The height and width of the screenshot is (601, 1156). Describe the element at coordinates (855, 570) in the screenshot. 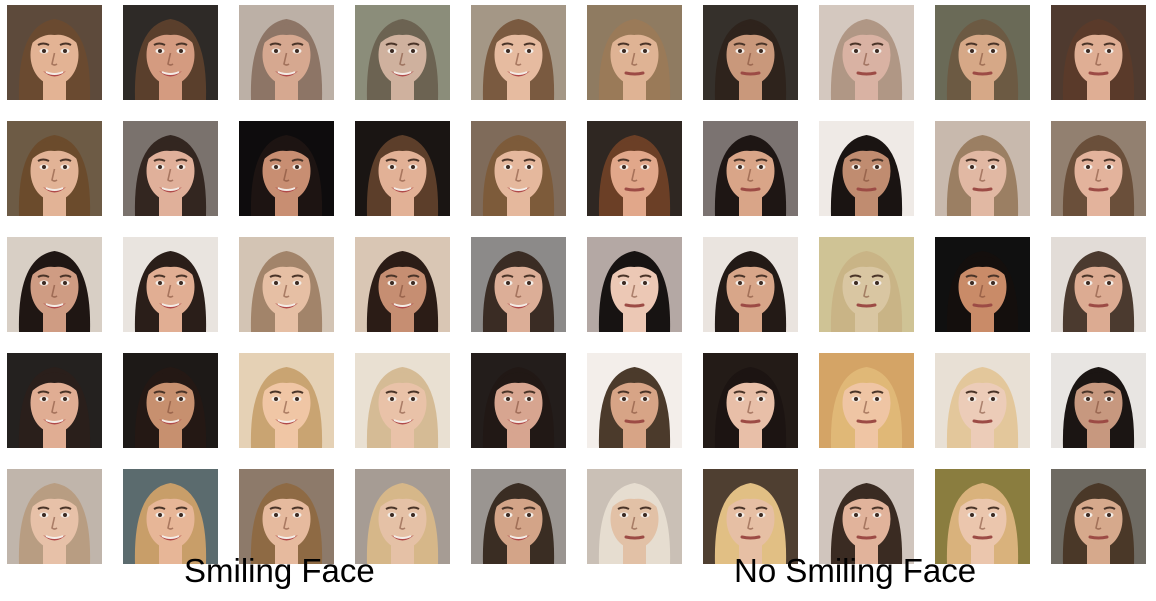

I see `no-smiling-face-caption: No Smiling Face` at that location.